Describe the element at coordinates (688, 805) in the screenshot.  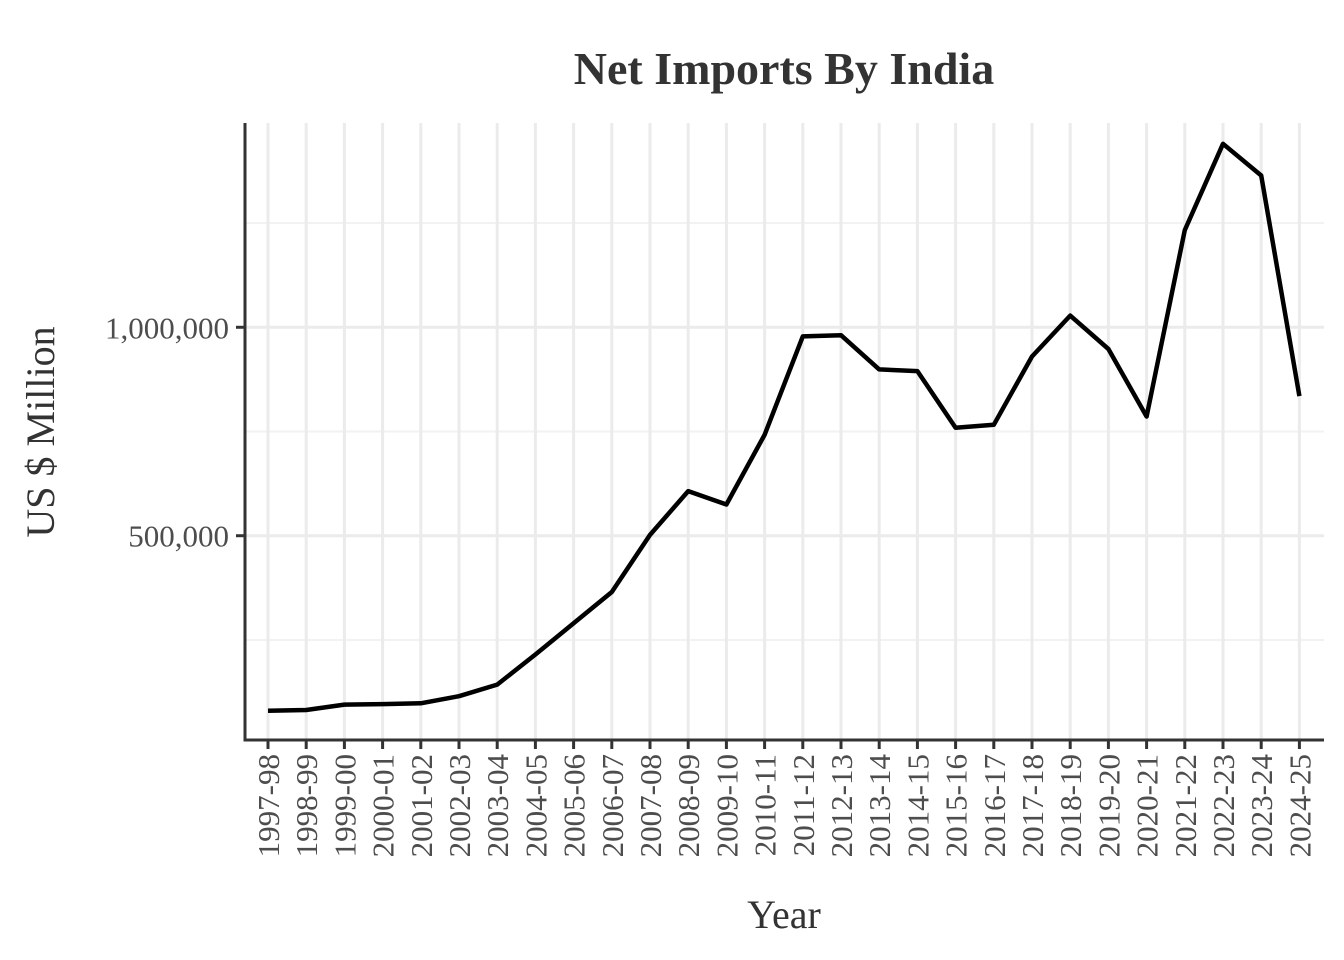
I see `x-tick-label: 2008-09` at that location.